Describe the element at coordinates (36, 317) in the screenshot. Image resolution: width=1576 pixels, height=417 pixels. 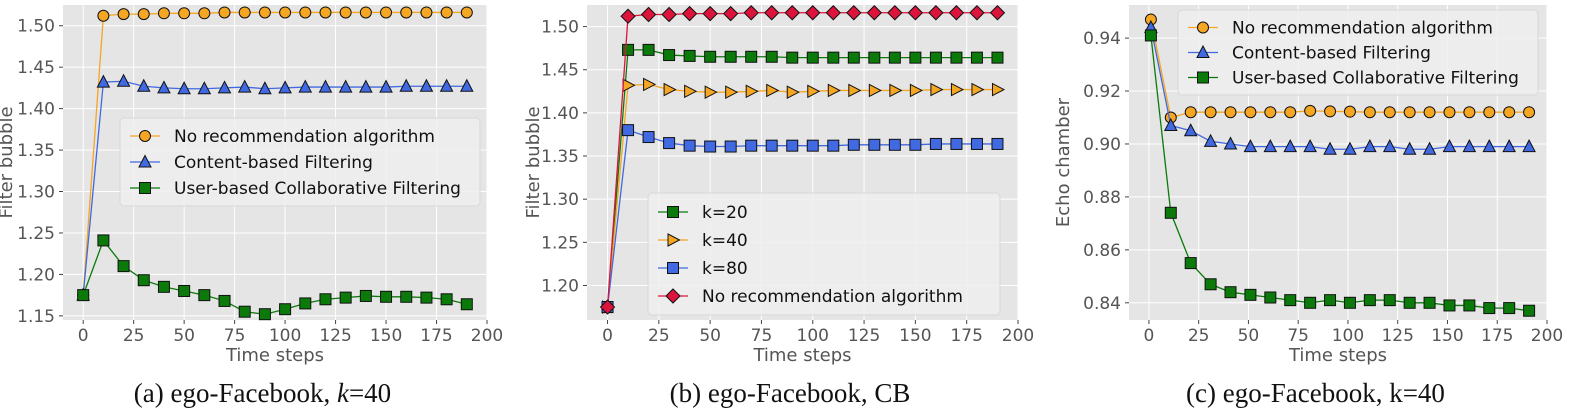
I see `y-tick-label-a: 1.15` at that location.